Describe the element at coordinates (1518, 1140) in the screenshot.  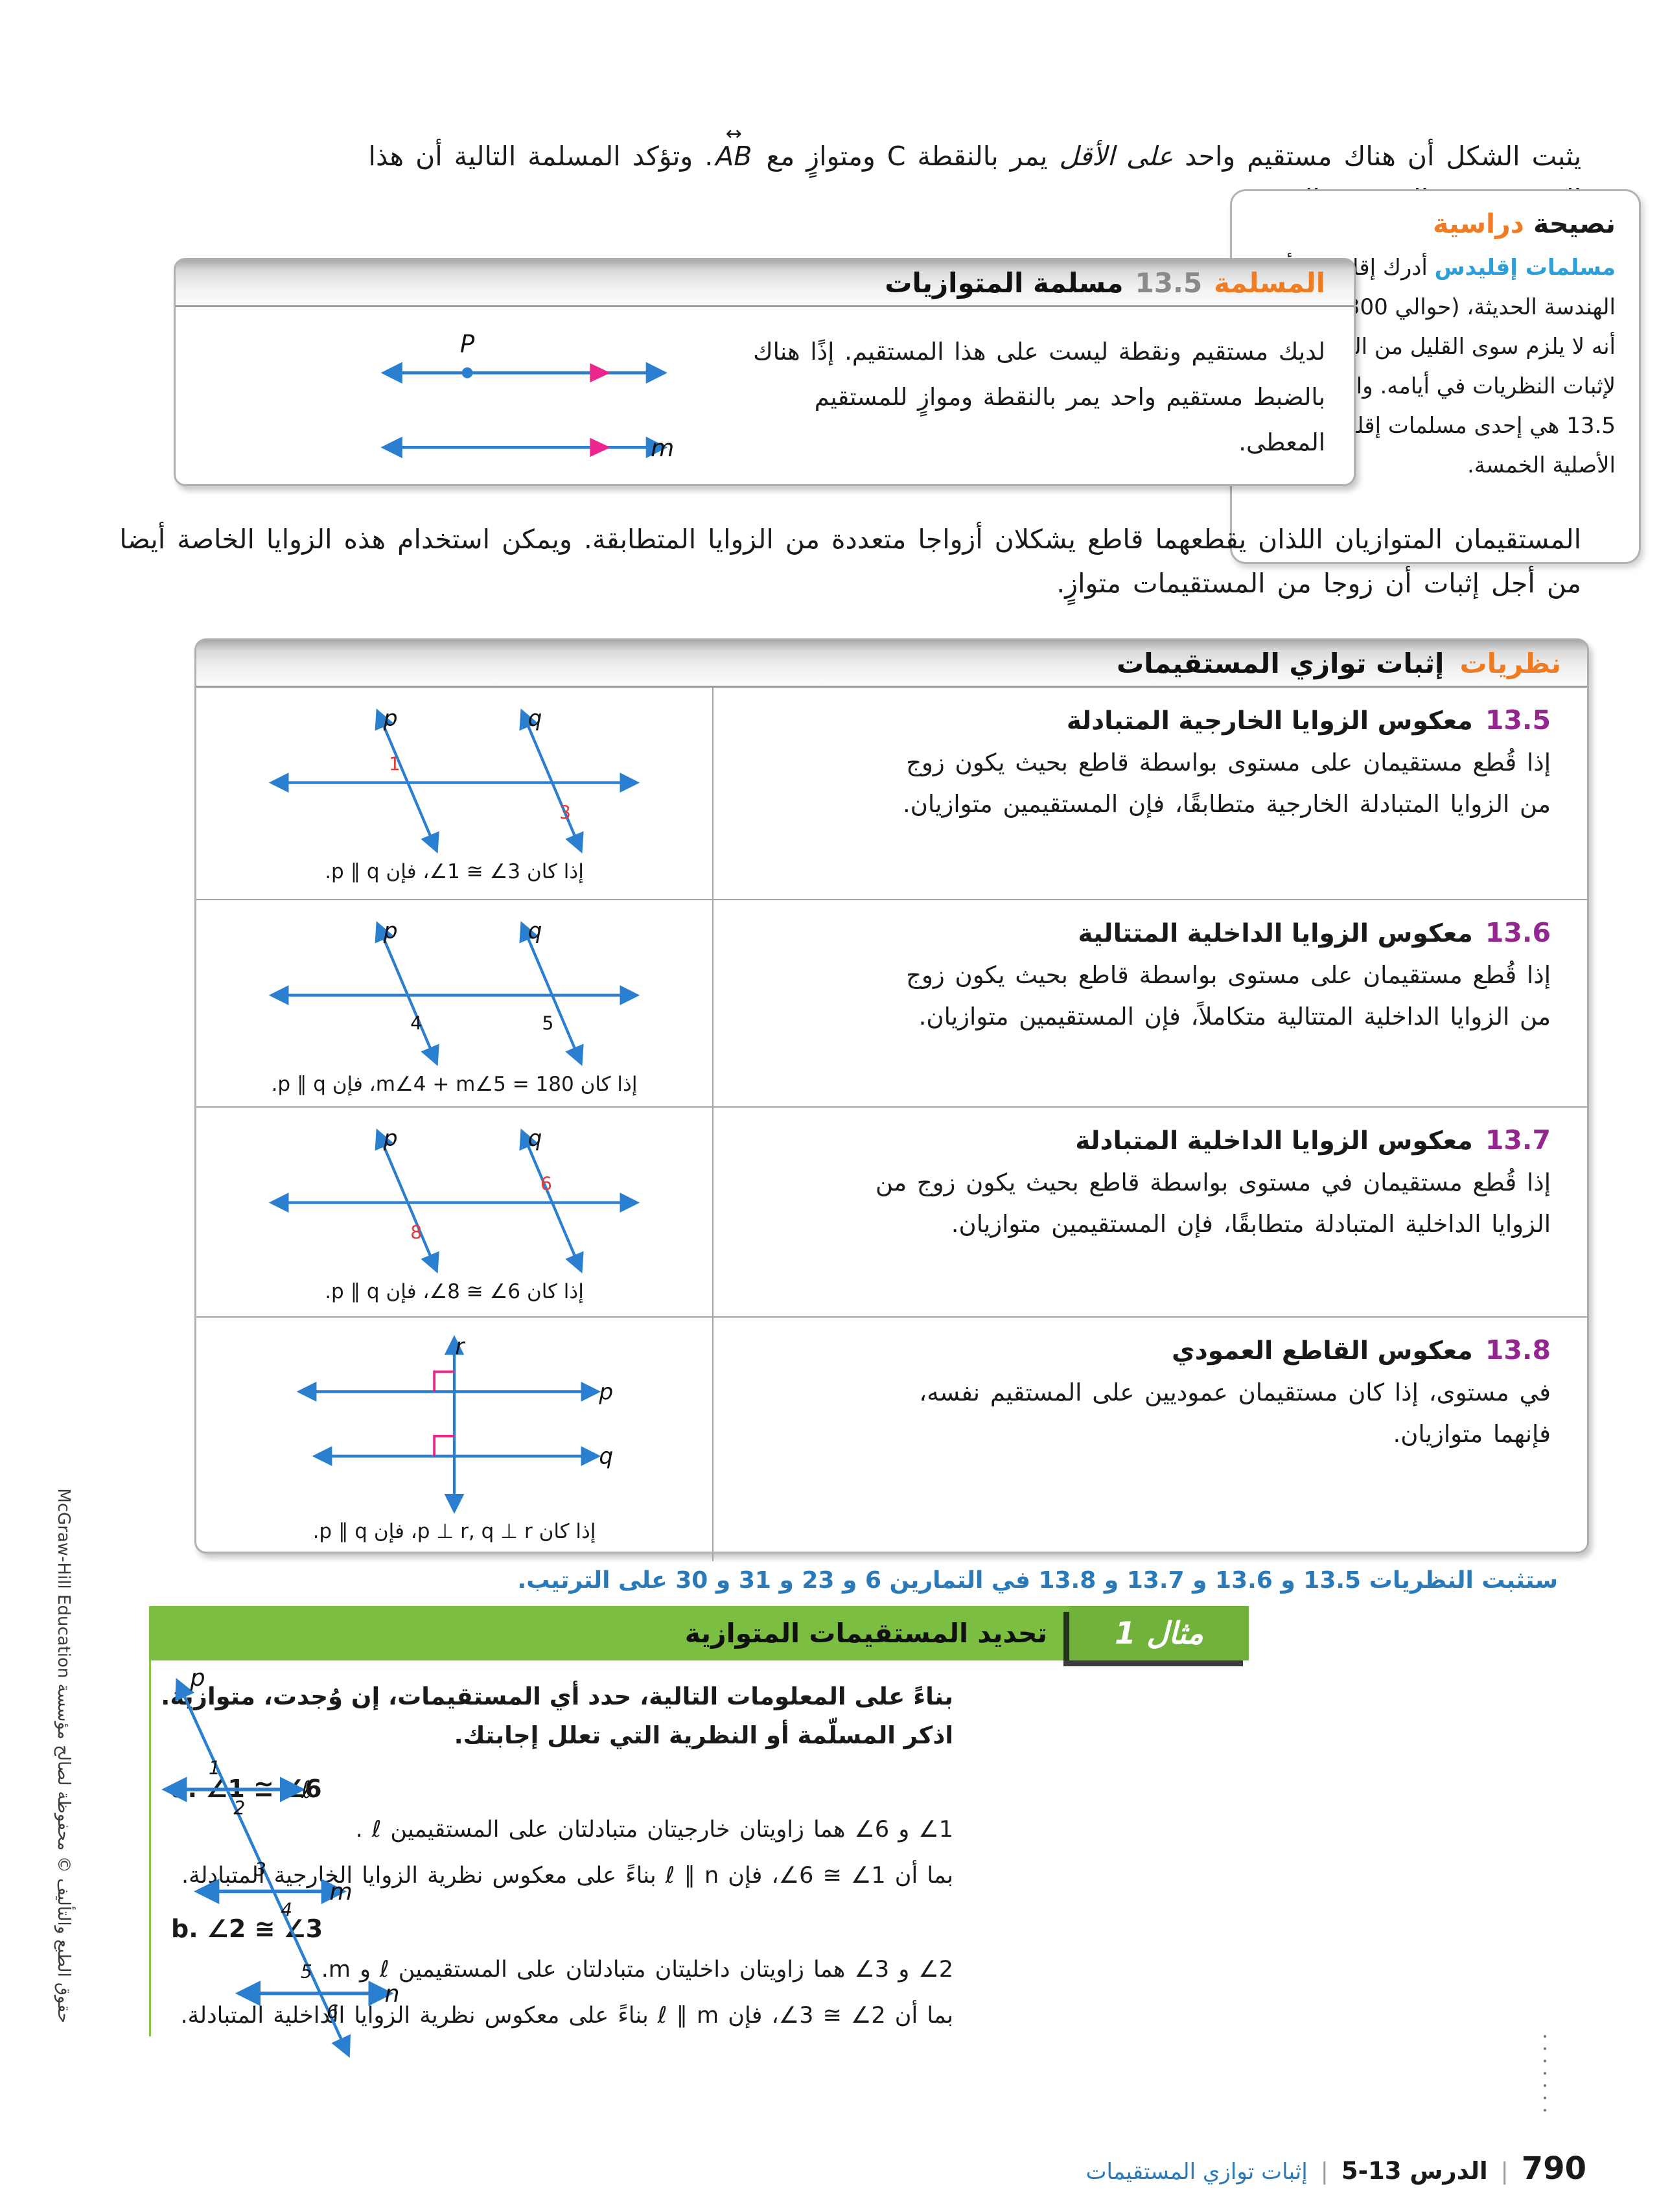
I see `theorem-number: 13.7` at that location.